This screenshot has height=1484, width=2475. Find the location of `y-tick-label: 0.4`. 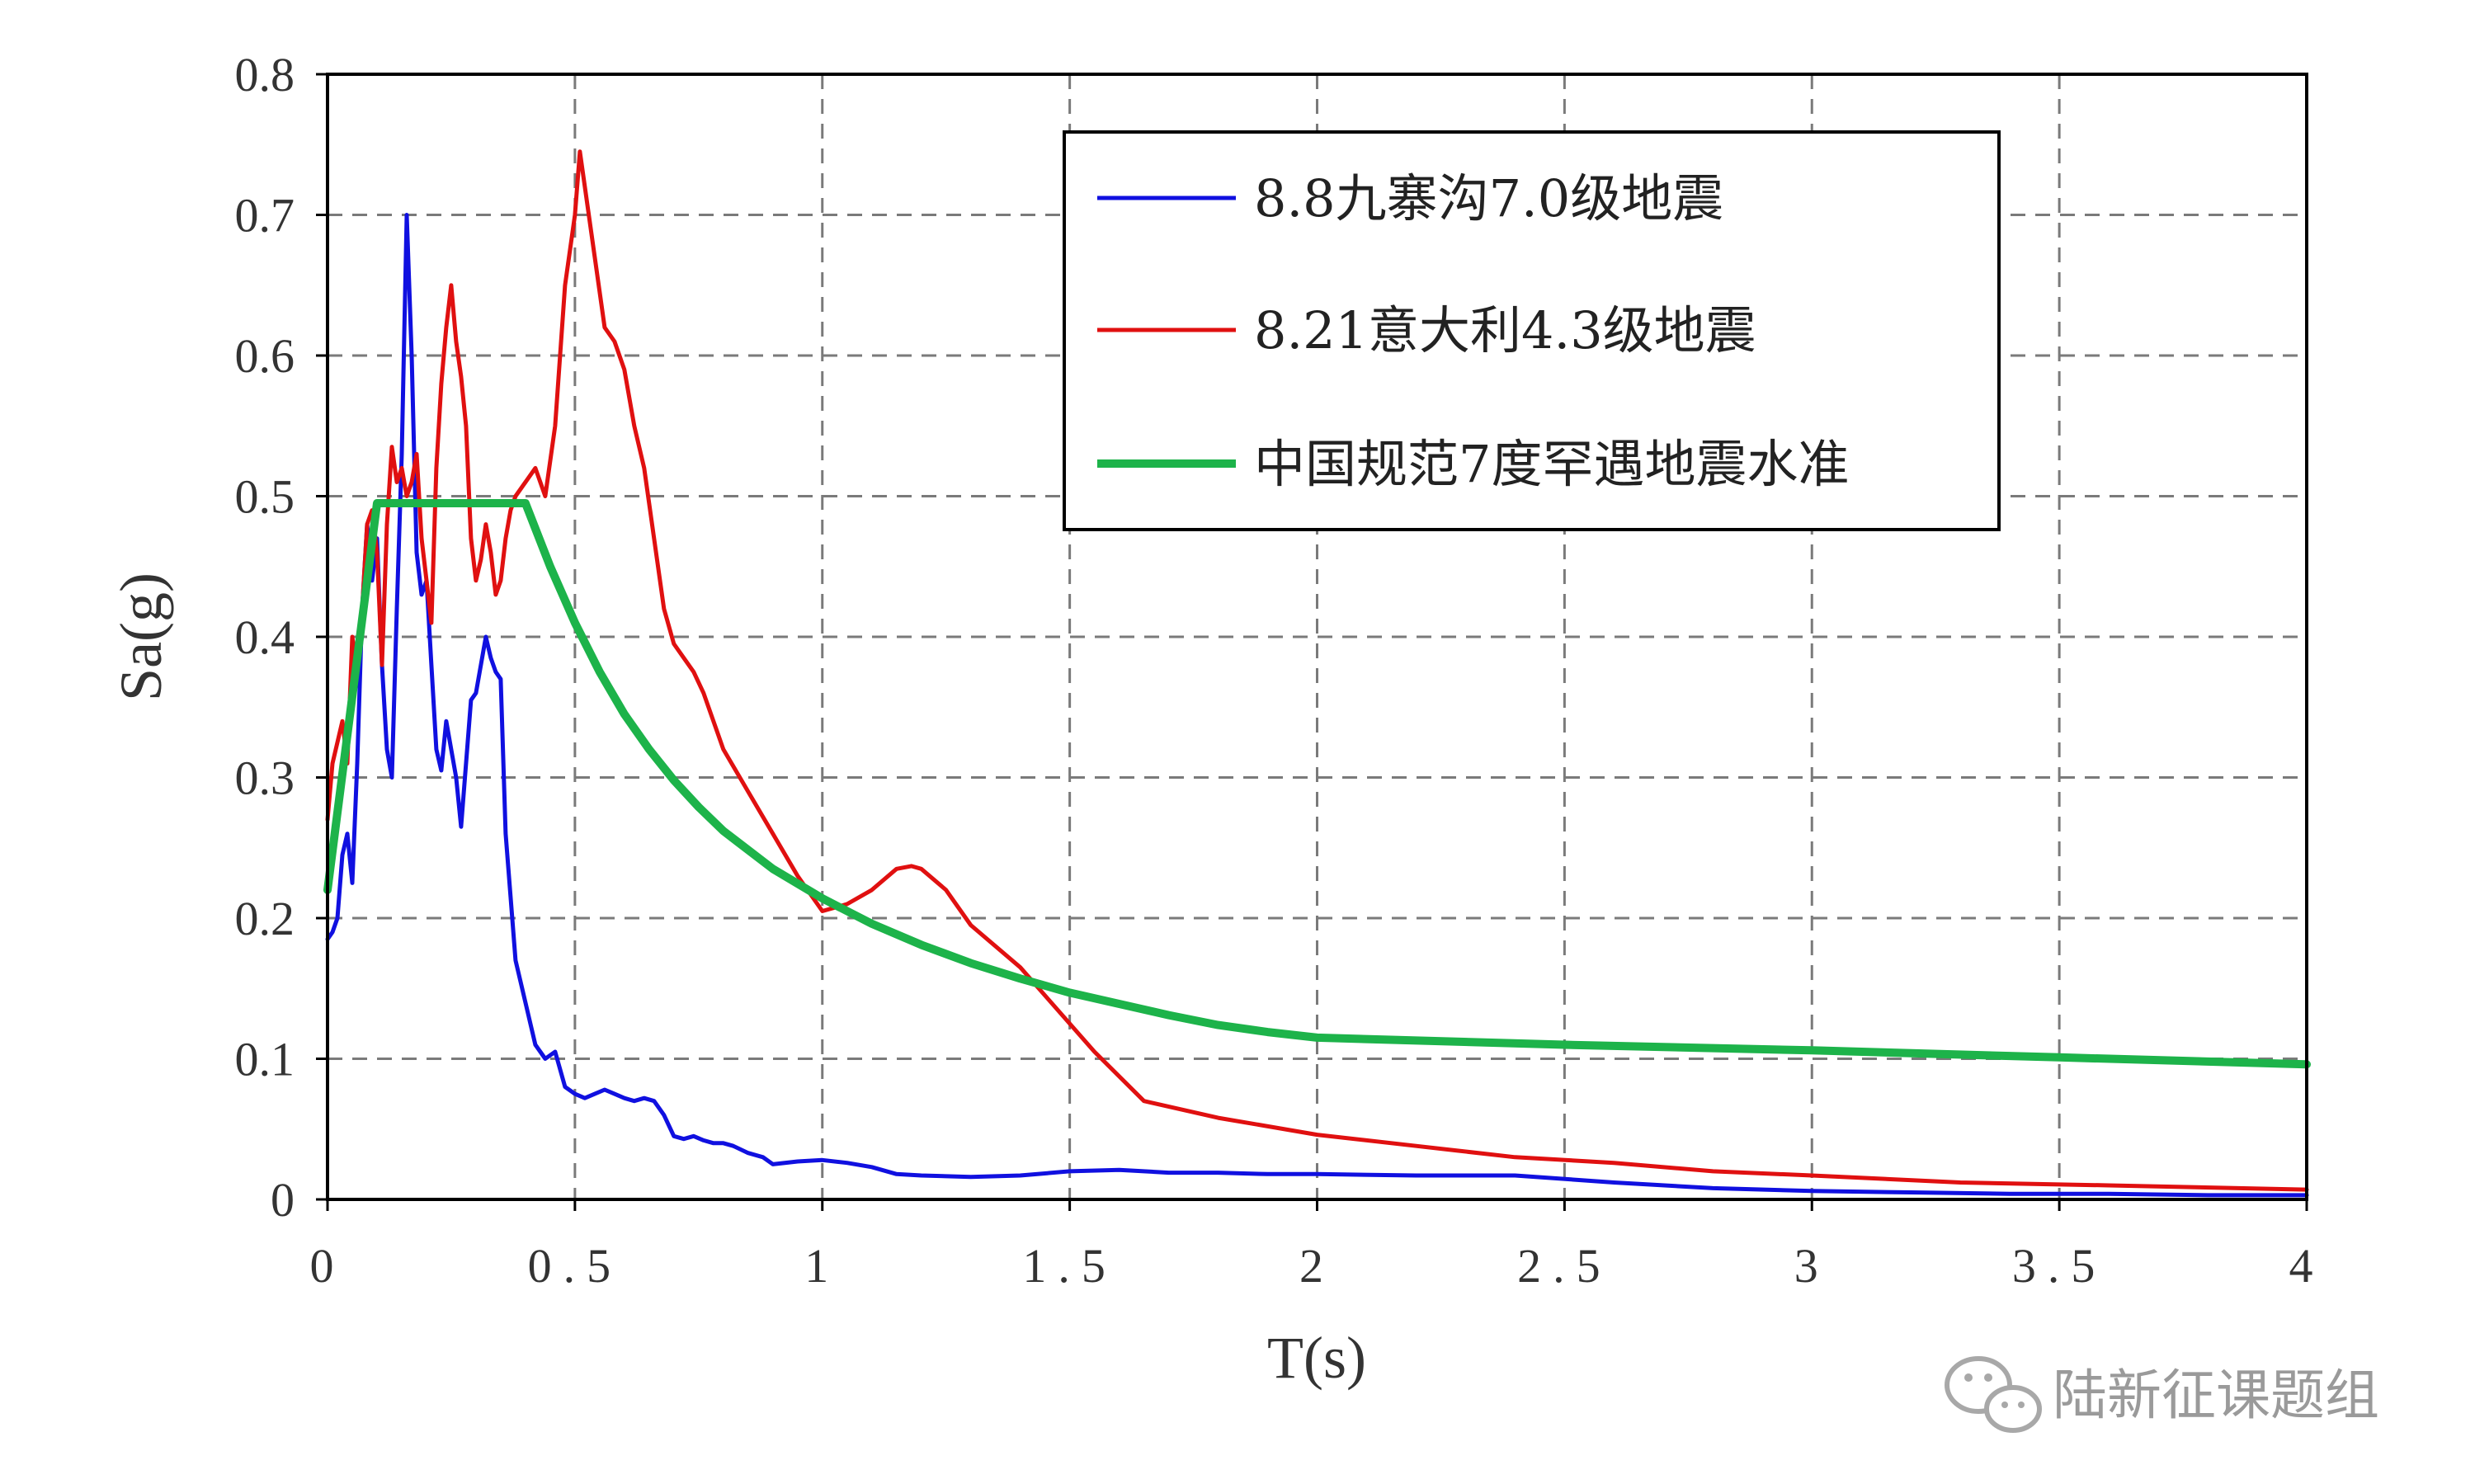

y-tick-label: 0.4 is located at coordinates (265, 637).